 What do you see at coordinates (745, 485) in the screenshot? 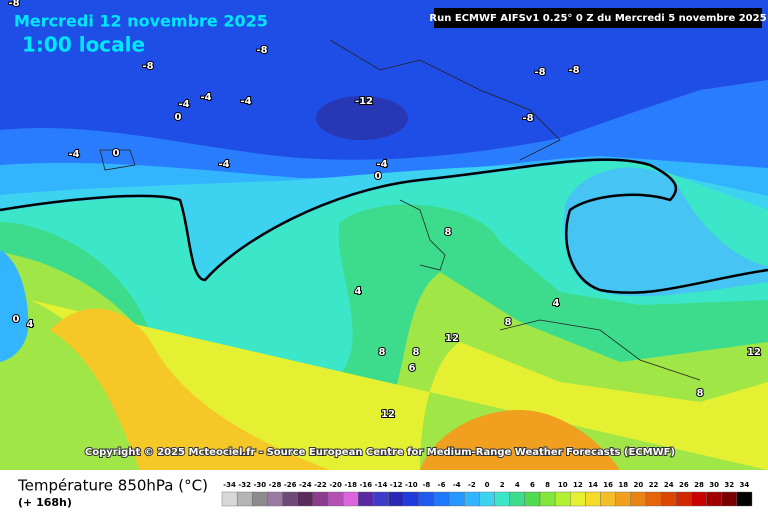
I see `scale-label: 34` at bounding box center [745, 485].